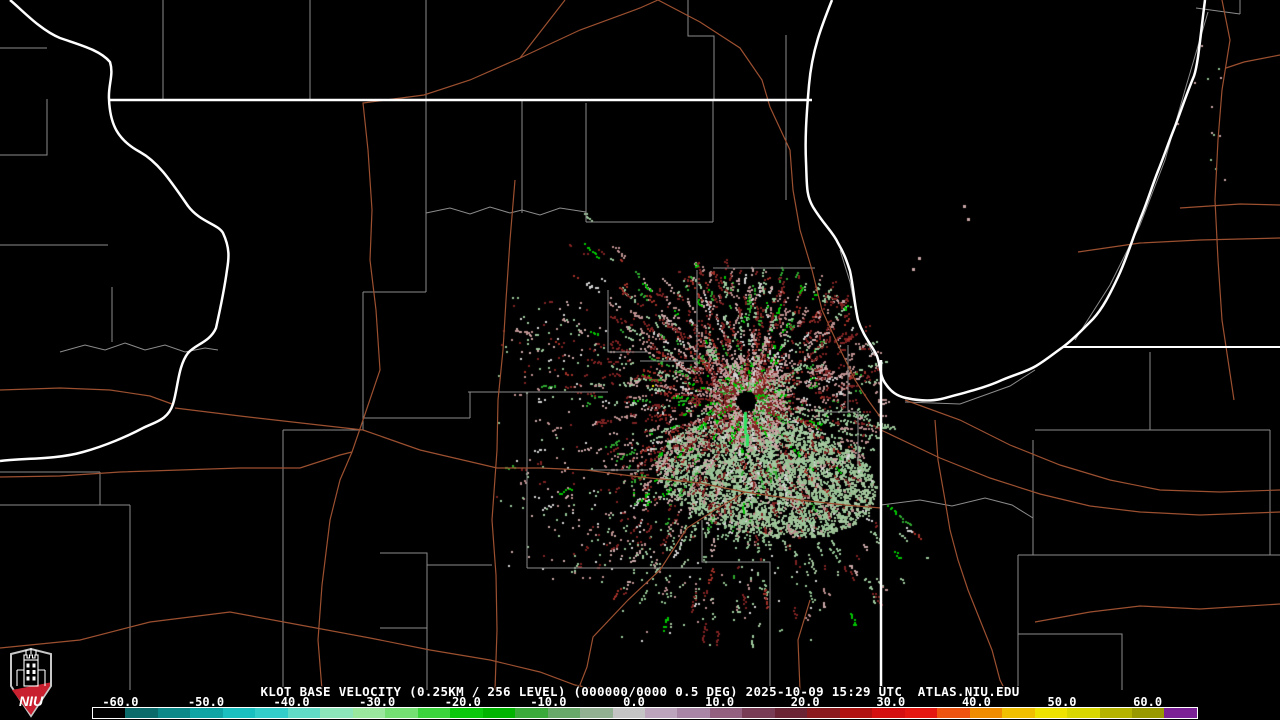 The height and width of the screenshot is (720, 1280). I want to click on shield-red-band, so click(31, 698).